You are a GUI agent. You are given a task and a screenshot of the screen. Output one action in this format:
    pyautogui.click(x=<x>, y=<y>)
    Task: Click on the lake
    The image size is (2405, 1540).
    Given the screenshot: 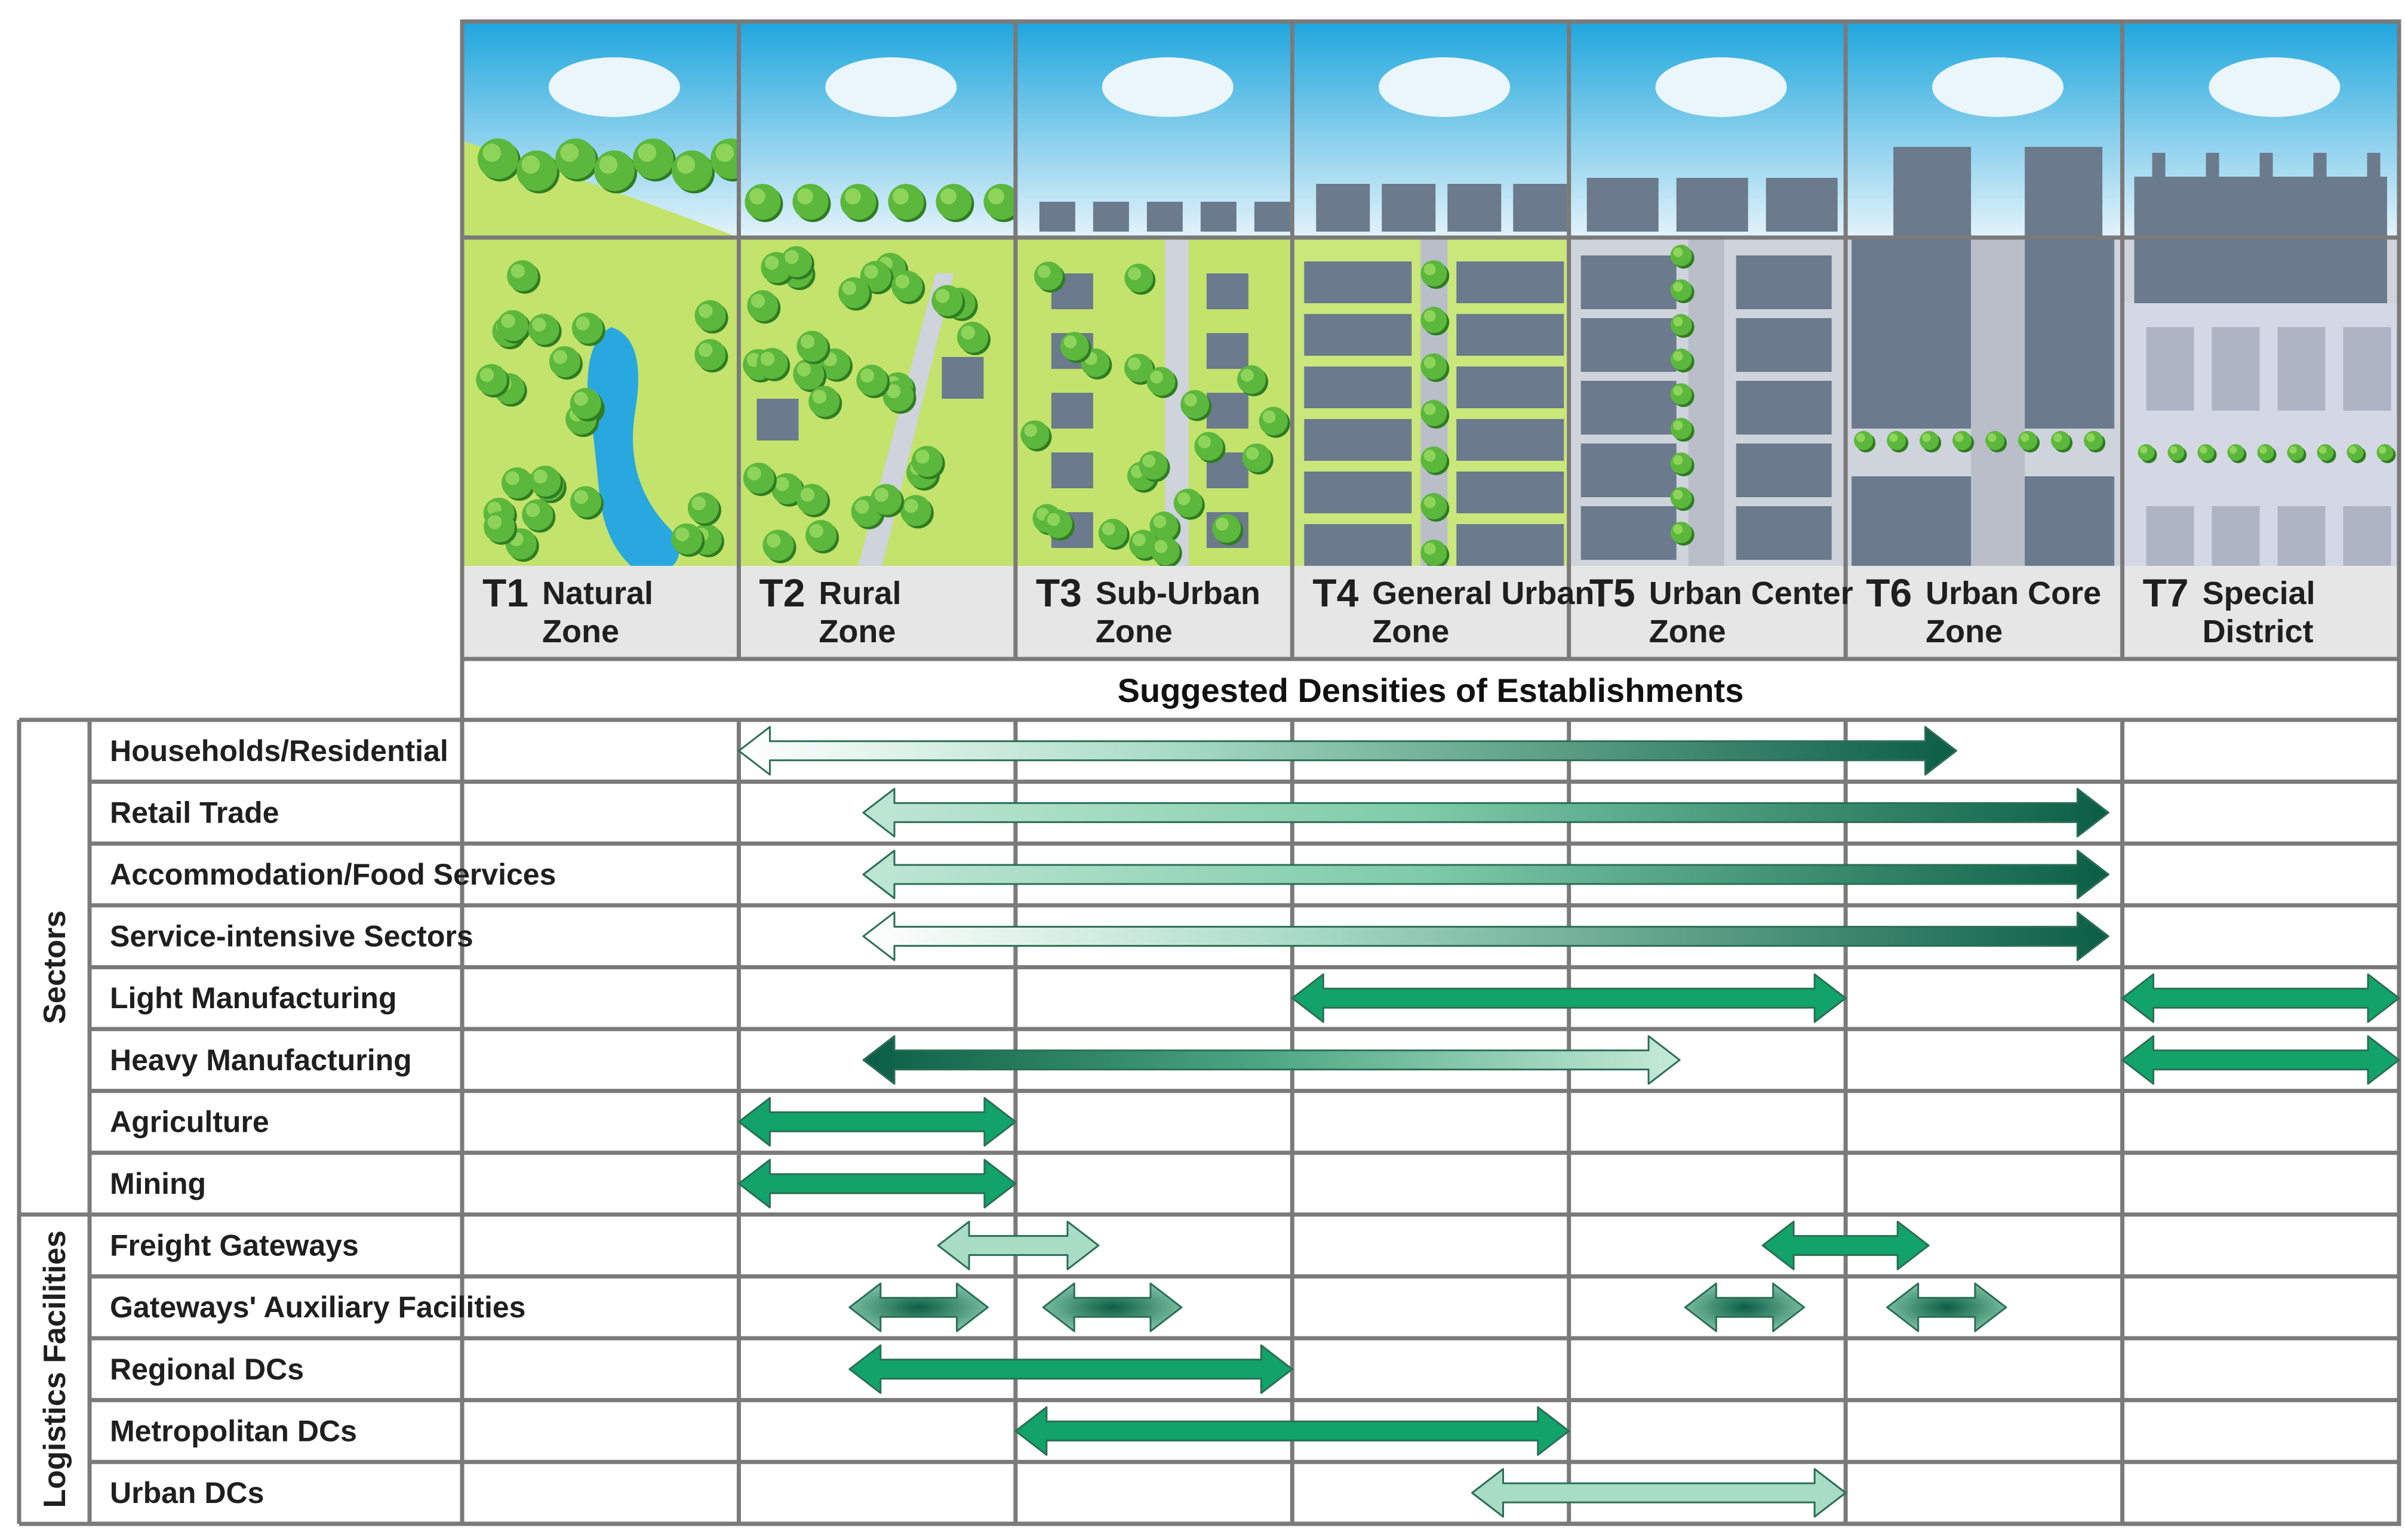 What is the action you would take?
    pyautogui.click(x=633, y=452)
    